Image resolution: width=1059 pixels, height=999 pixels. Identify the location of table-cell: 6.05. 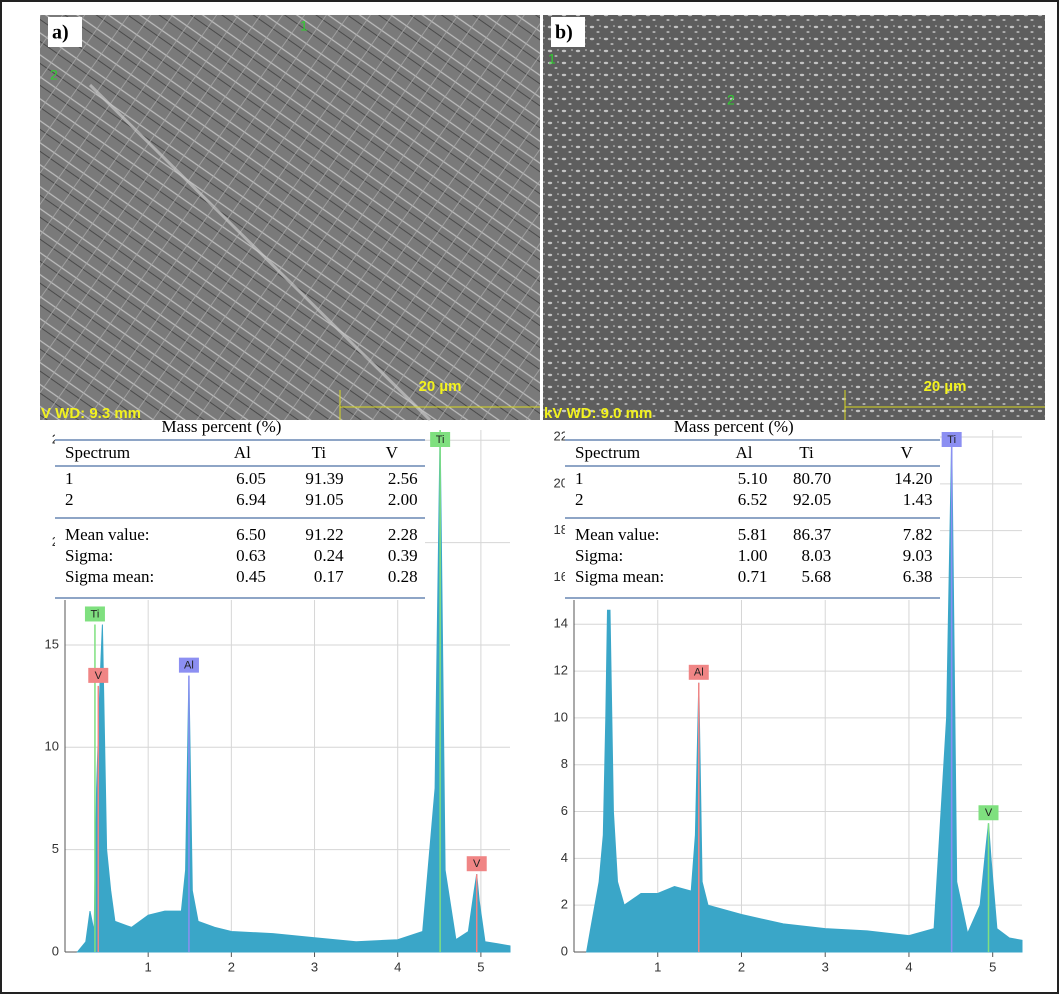
(251, 478).